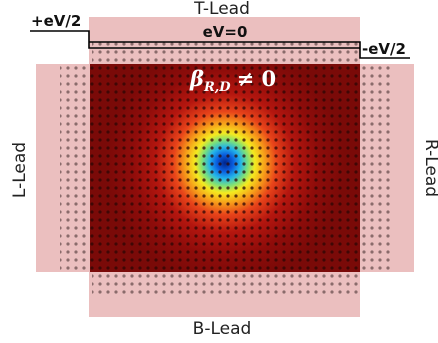 The image size is (438, 343). I want to click on beta-subscript: R,D, so click(217, 87).